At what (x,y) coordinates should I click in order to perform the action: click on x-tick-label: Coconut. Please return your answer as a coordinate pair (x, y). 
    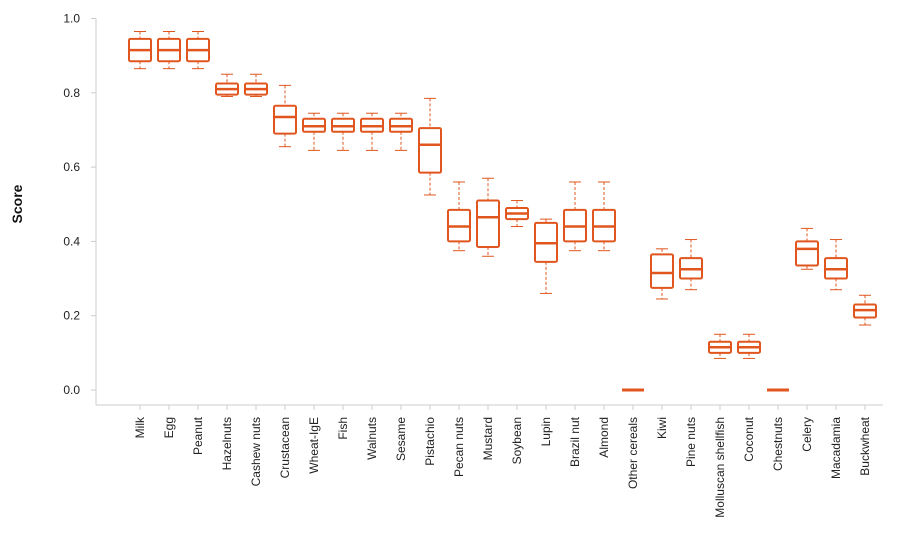
    Looking at the image, I should click on (749, 438).